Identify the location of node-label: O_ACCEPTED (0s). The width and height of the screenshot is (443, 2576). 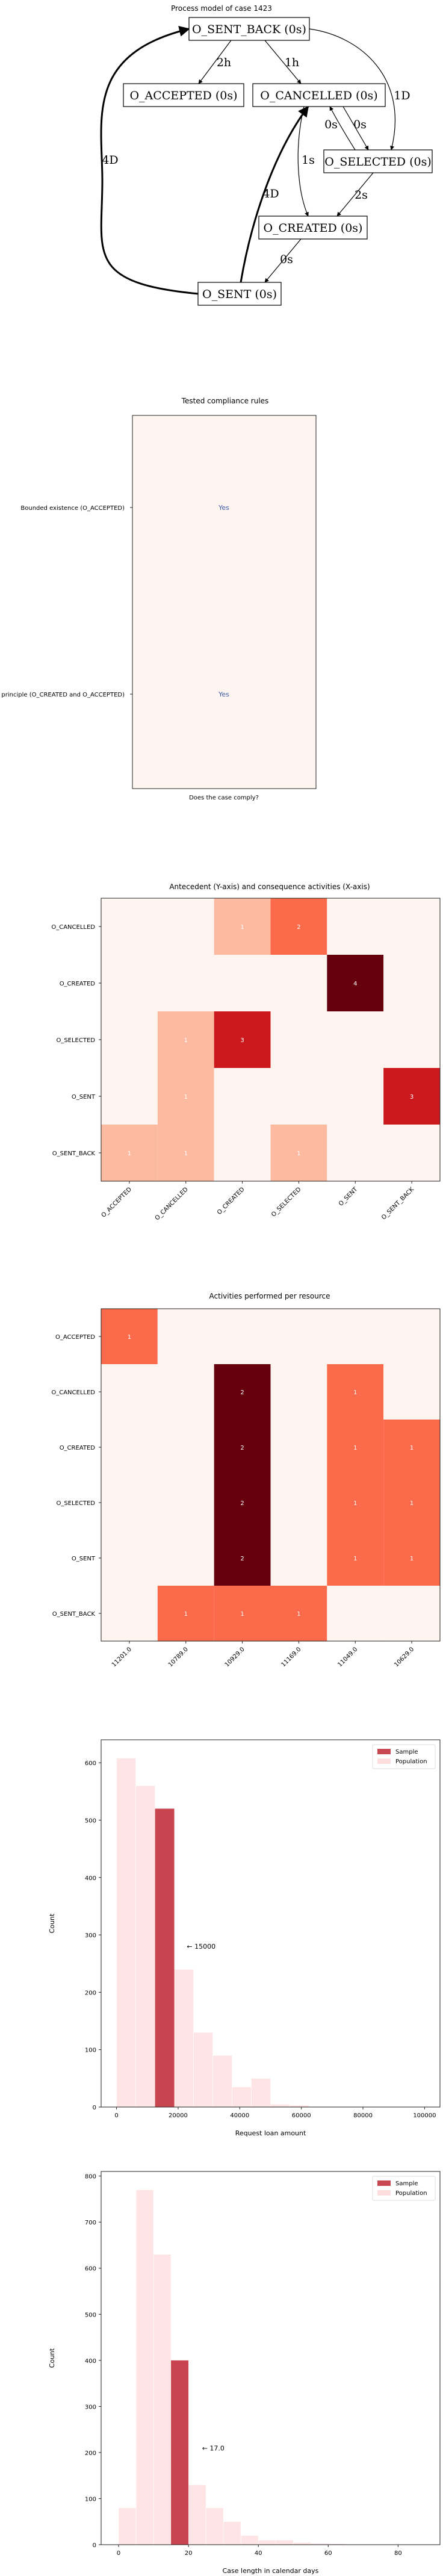
(183, 95).